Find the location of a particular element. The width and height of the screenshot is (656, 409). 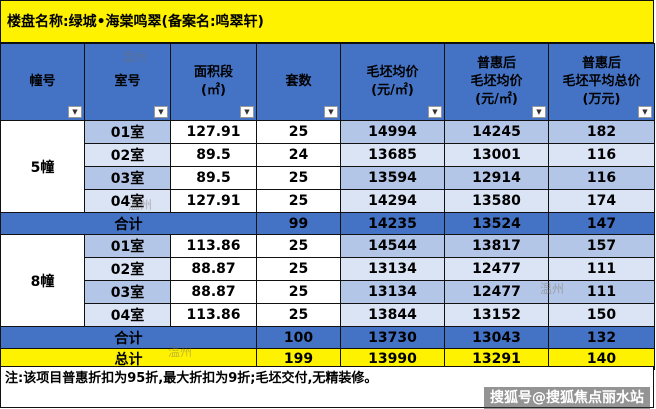

price-cell: 13685 is located at coordinates (392, 155).